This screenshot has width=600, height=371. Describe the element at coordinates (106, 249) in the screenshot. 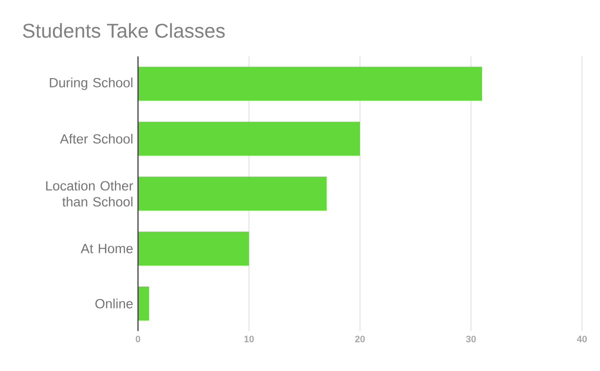

I see `y-tick-label: At Home` at that location.